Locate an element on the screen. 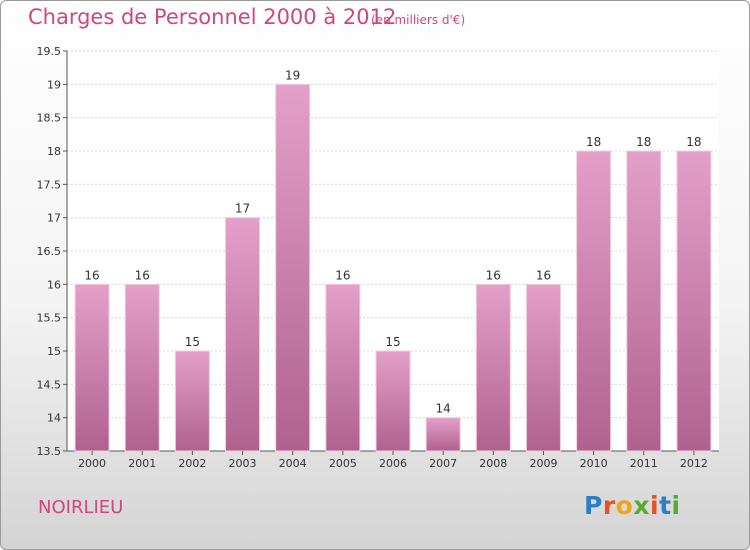 This screenshot has height=550, width=750. data-label-2008: 16 is located at coordinates (493, 275).